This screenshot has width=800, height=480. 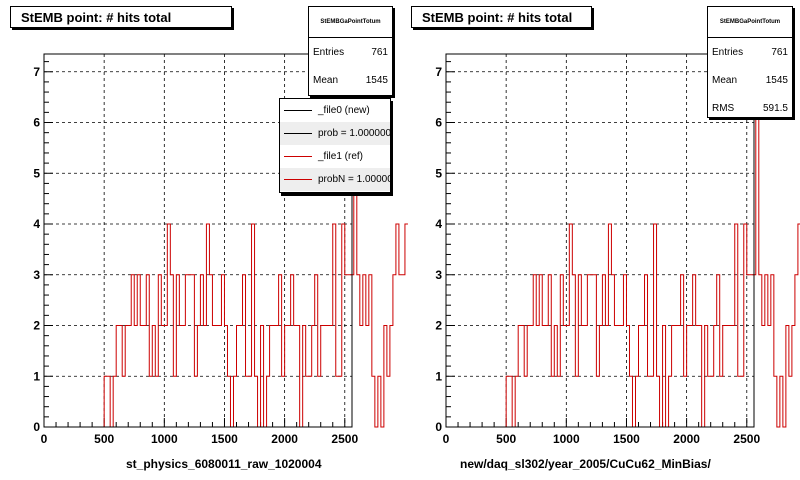 What do you see at coordinates (750, 108) in the screenshot?
I see `right-stats-rms-row: RMS 591.5` at bounding box center [750, 108].